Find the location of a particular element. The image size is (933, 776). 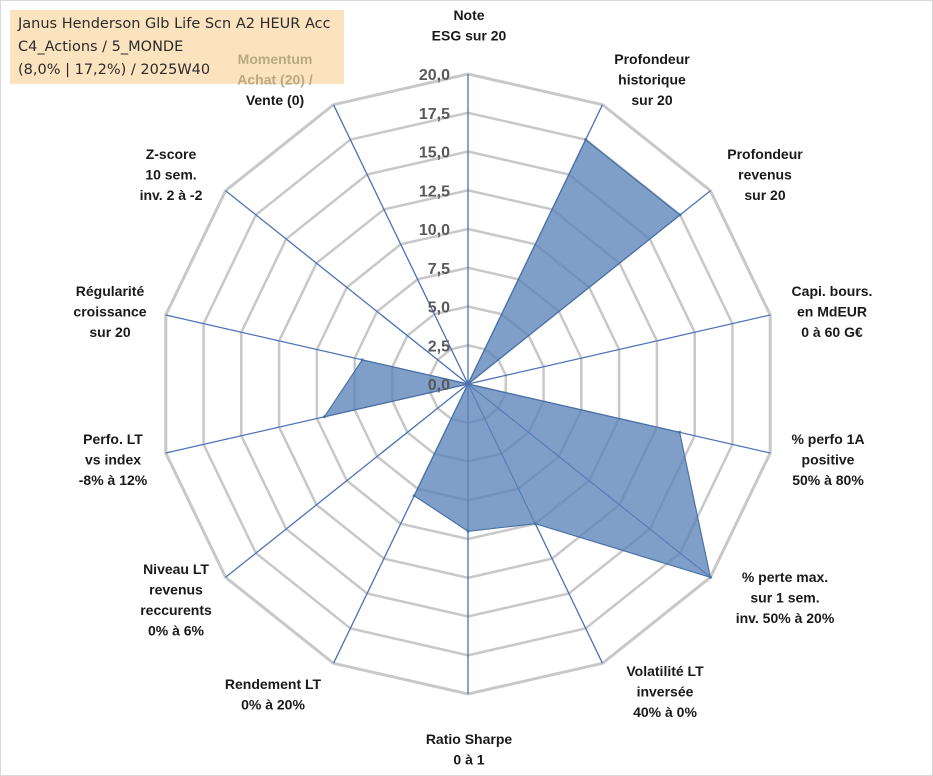

axis-label: Niveau LT revenus reccurents 0% à 6% is located at coordinates (176, 600).